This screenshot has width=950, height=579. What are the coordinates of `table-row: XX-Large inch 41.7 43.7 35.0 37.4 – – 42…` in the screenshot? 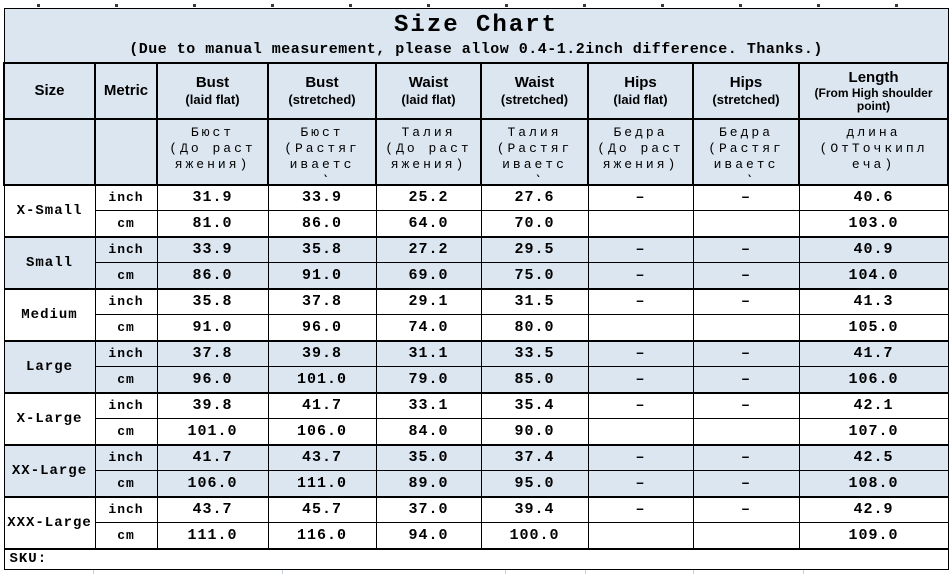 It's located at (476, 470).